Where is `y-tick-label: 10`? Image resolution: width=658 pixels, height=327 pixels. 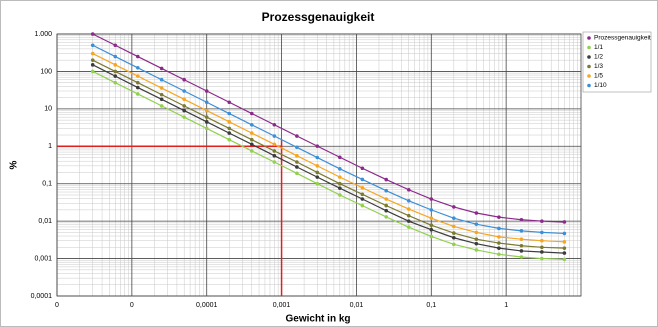
y-tick-label: 10 is located at coordinates (48, 109).